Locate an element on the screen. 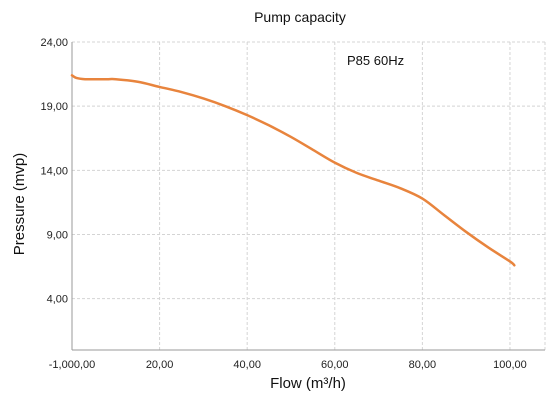 This screenshot has width=546, height=397. y-axis-title: Pressure (mvp) is located at coordinates (19, 204).